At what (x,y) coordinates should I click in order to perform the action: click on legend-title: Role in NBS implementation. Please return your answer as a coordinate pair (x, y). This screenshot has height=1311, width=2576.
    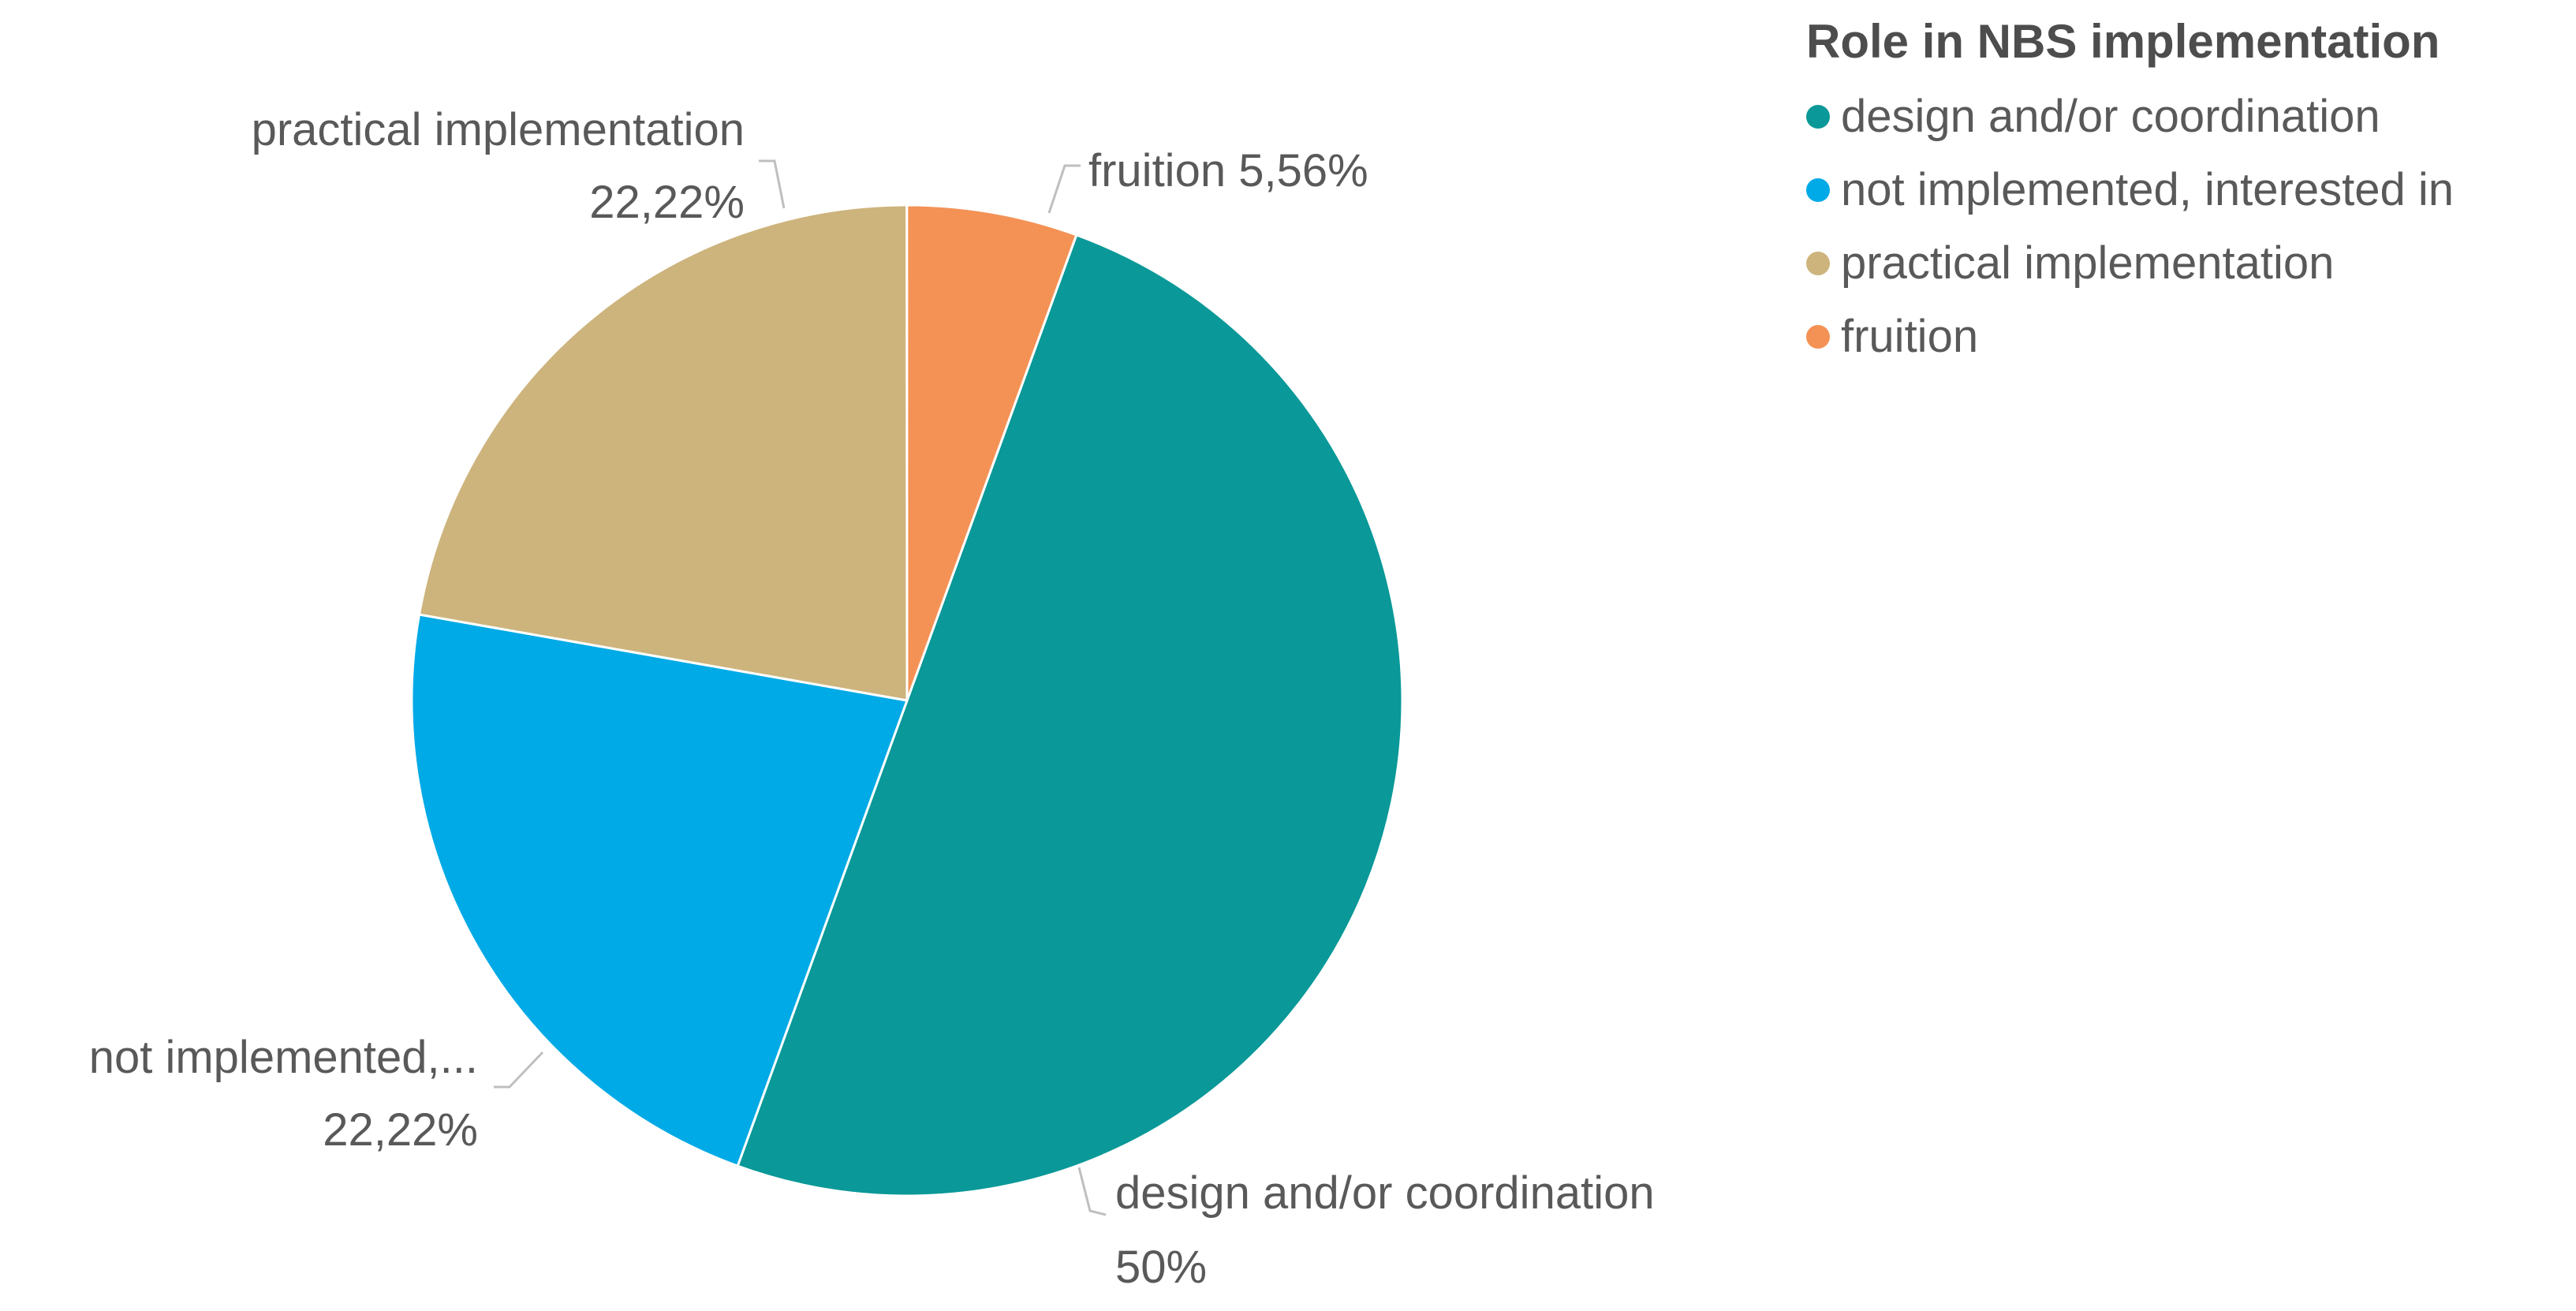
    Looking at the image, I should click on (2123, 41).